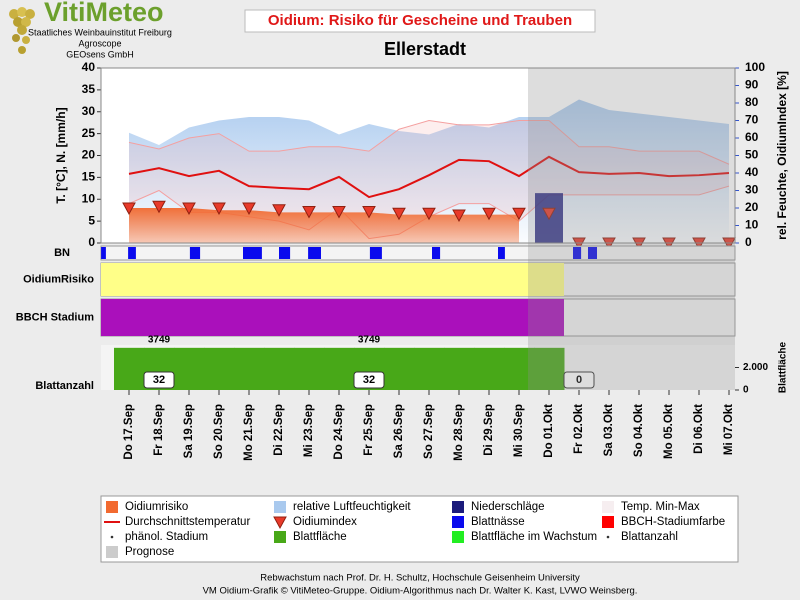  Describe the element at coordinates (752, 85) in the screenshot. I see `y2-tick-label: 90` at that location.